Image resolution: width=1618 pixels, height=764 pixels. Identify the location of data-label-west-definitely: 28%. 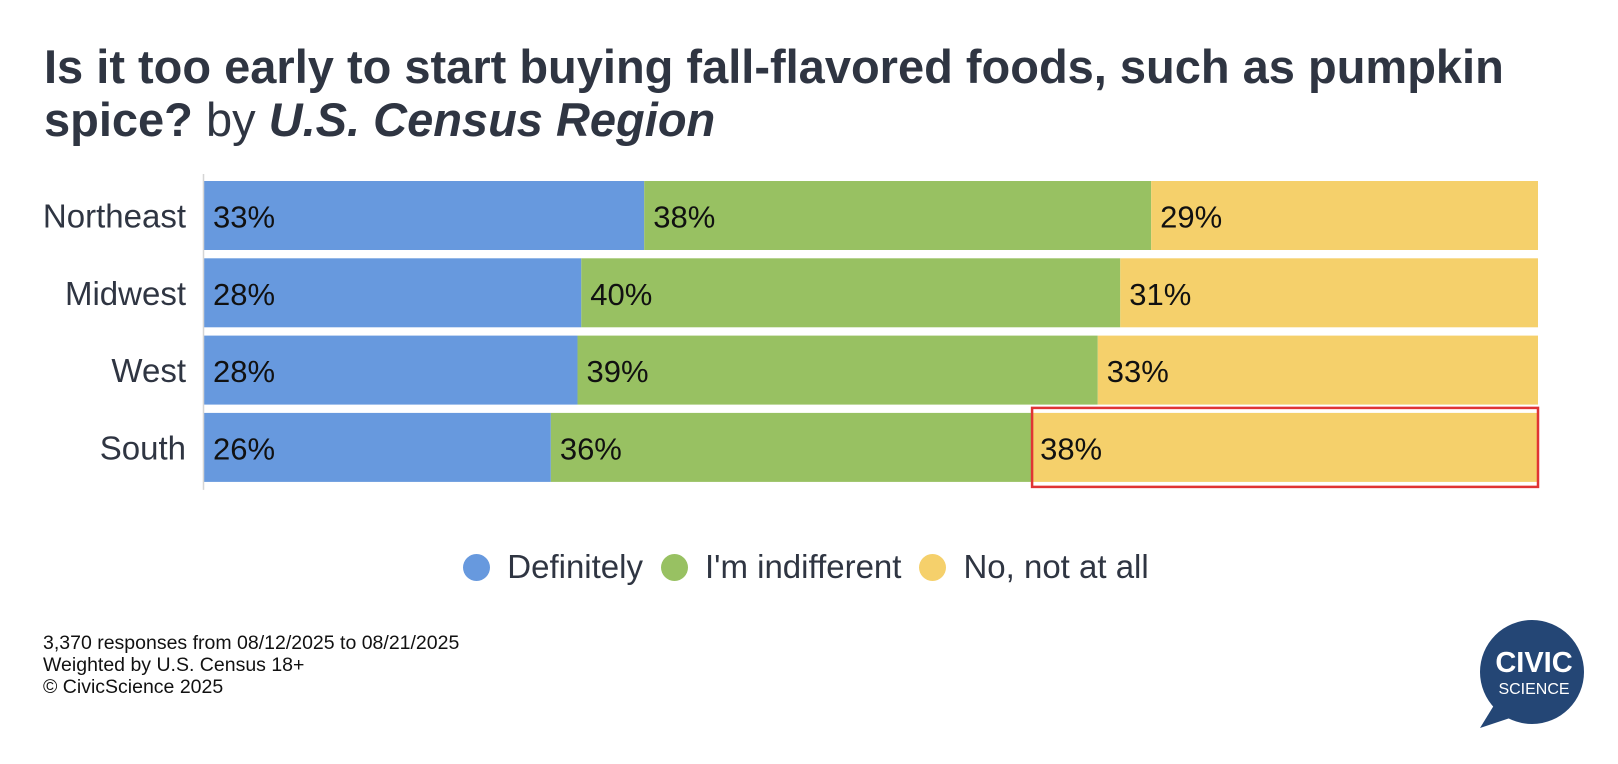
(244, 371).